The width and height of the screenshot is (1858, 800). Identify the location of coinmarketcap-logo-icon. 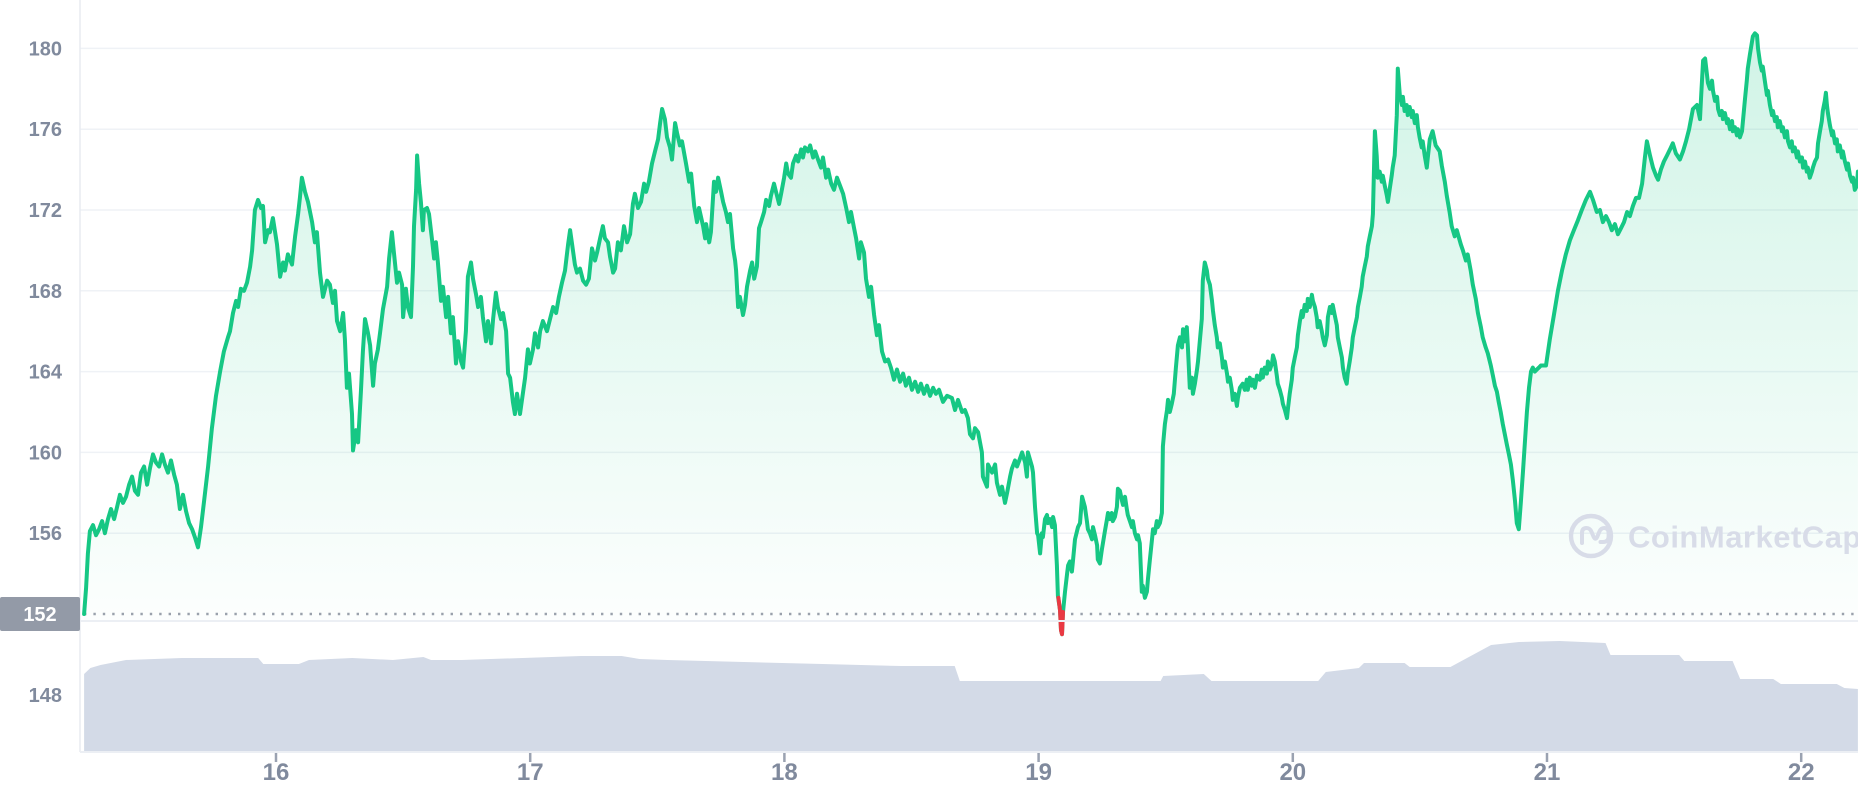
(1591, 536).